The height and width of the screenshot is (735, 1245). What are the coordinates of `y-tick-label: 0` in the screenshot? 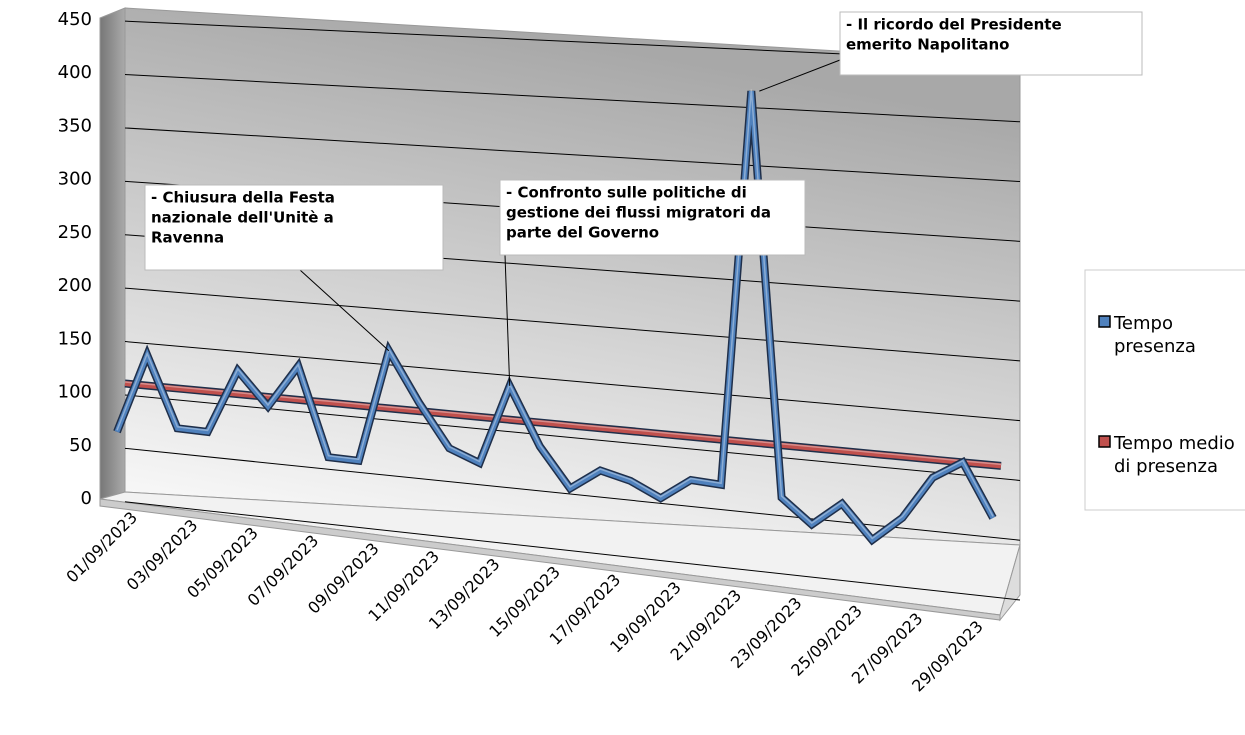 It's located at (86, 498).